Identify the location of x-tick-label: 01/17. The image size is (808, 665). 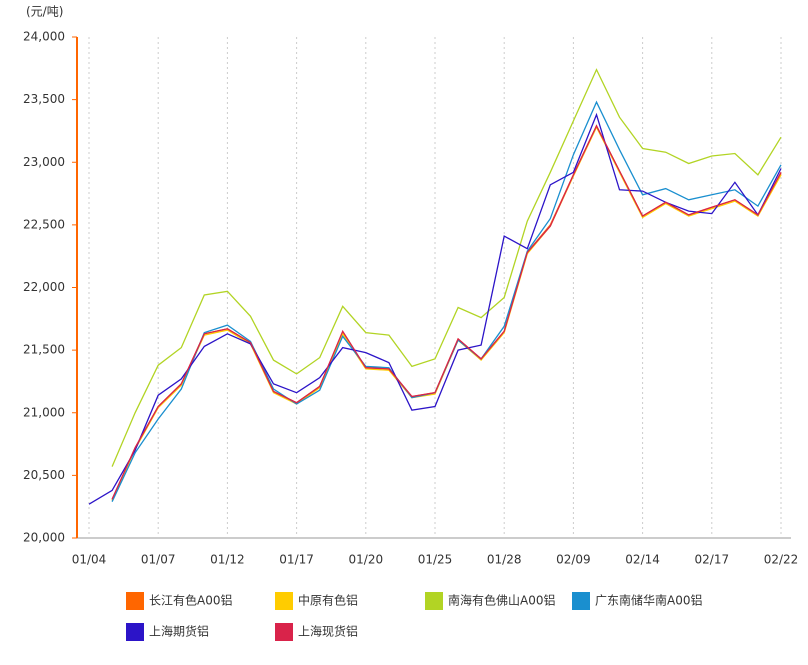
(296, 560).